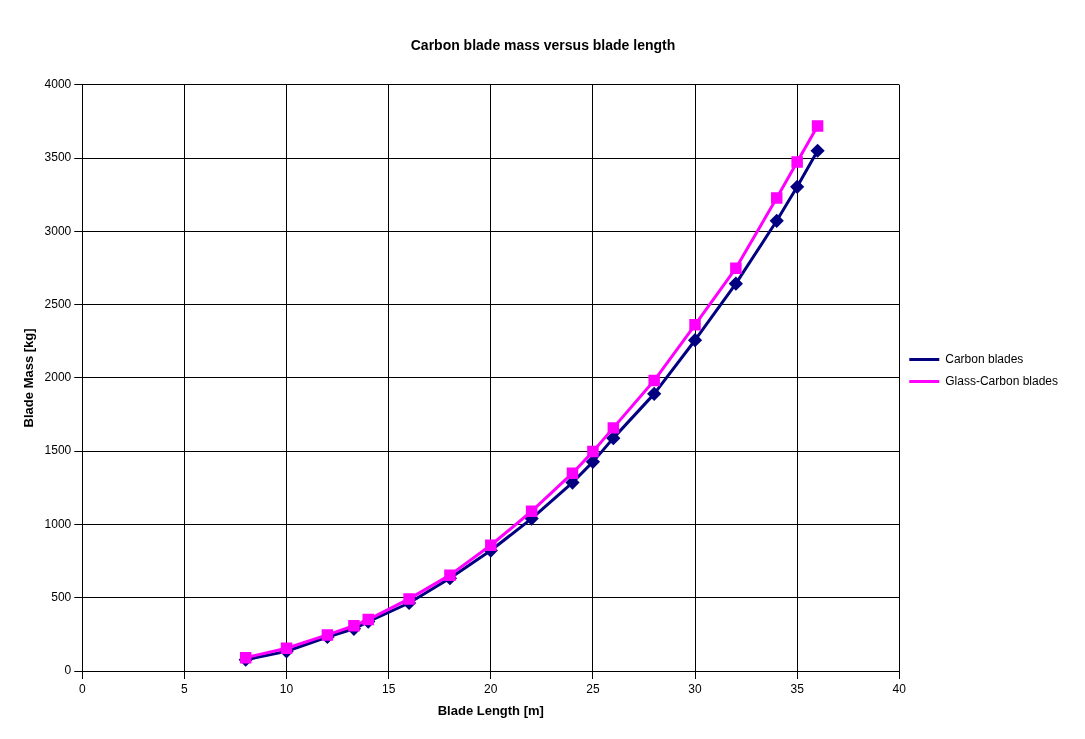 This screenshot has width=1085, height=739. What do you see at coordinates (1002, 380) in the screenshot?
I see `legend-label: Glass-Carbon blades` at bounding box center [1002, 380].